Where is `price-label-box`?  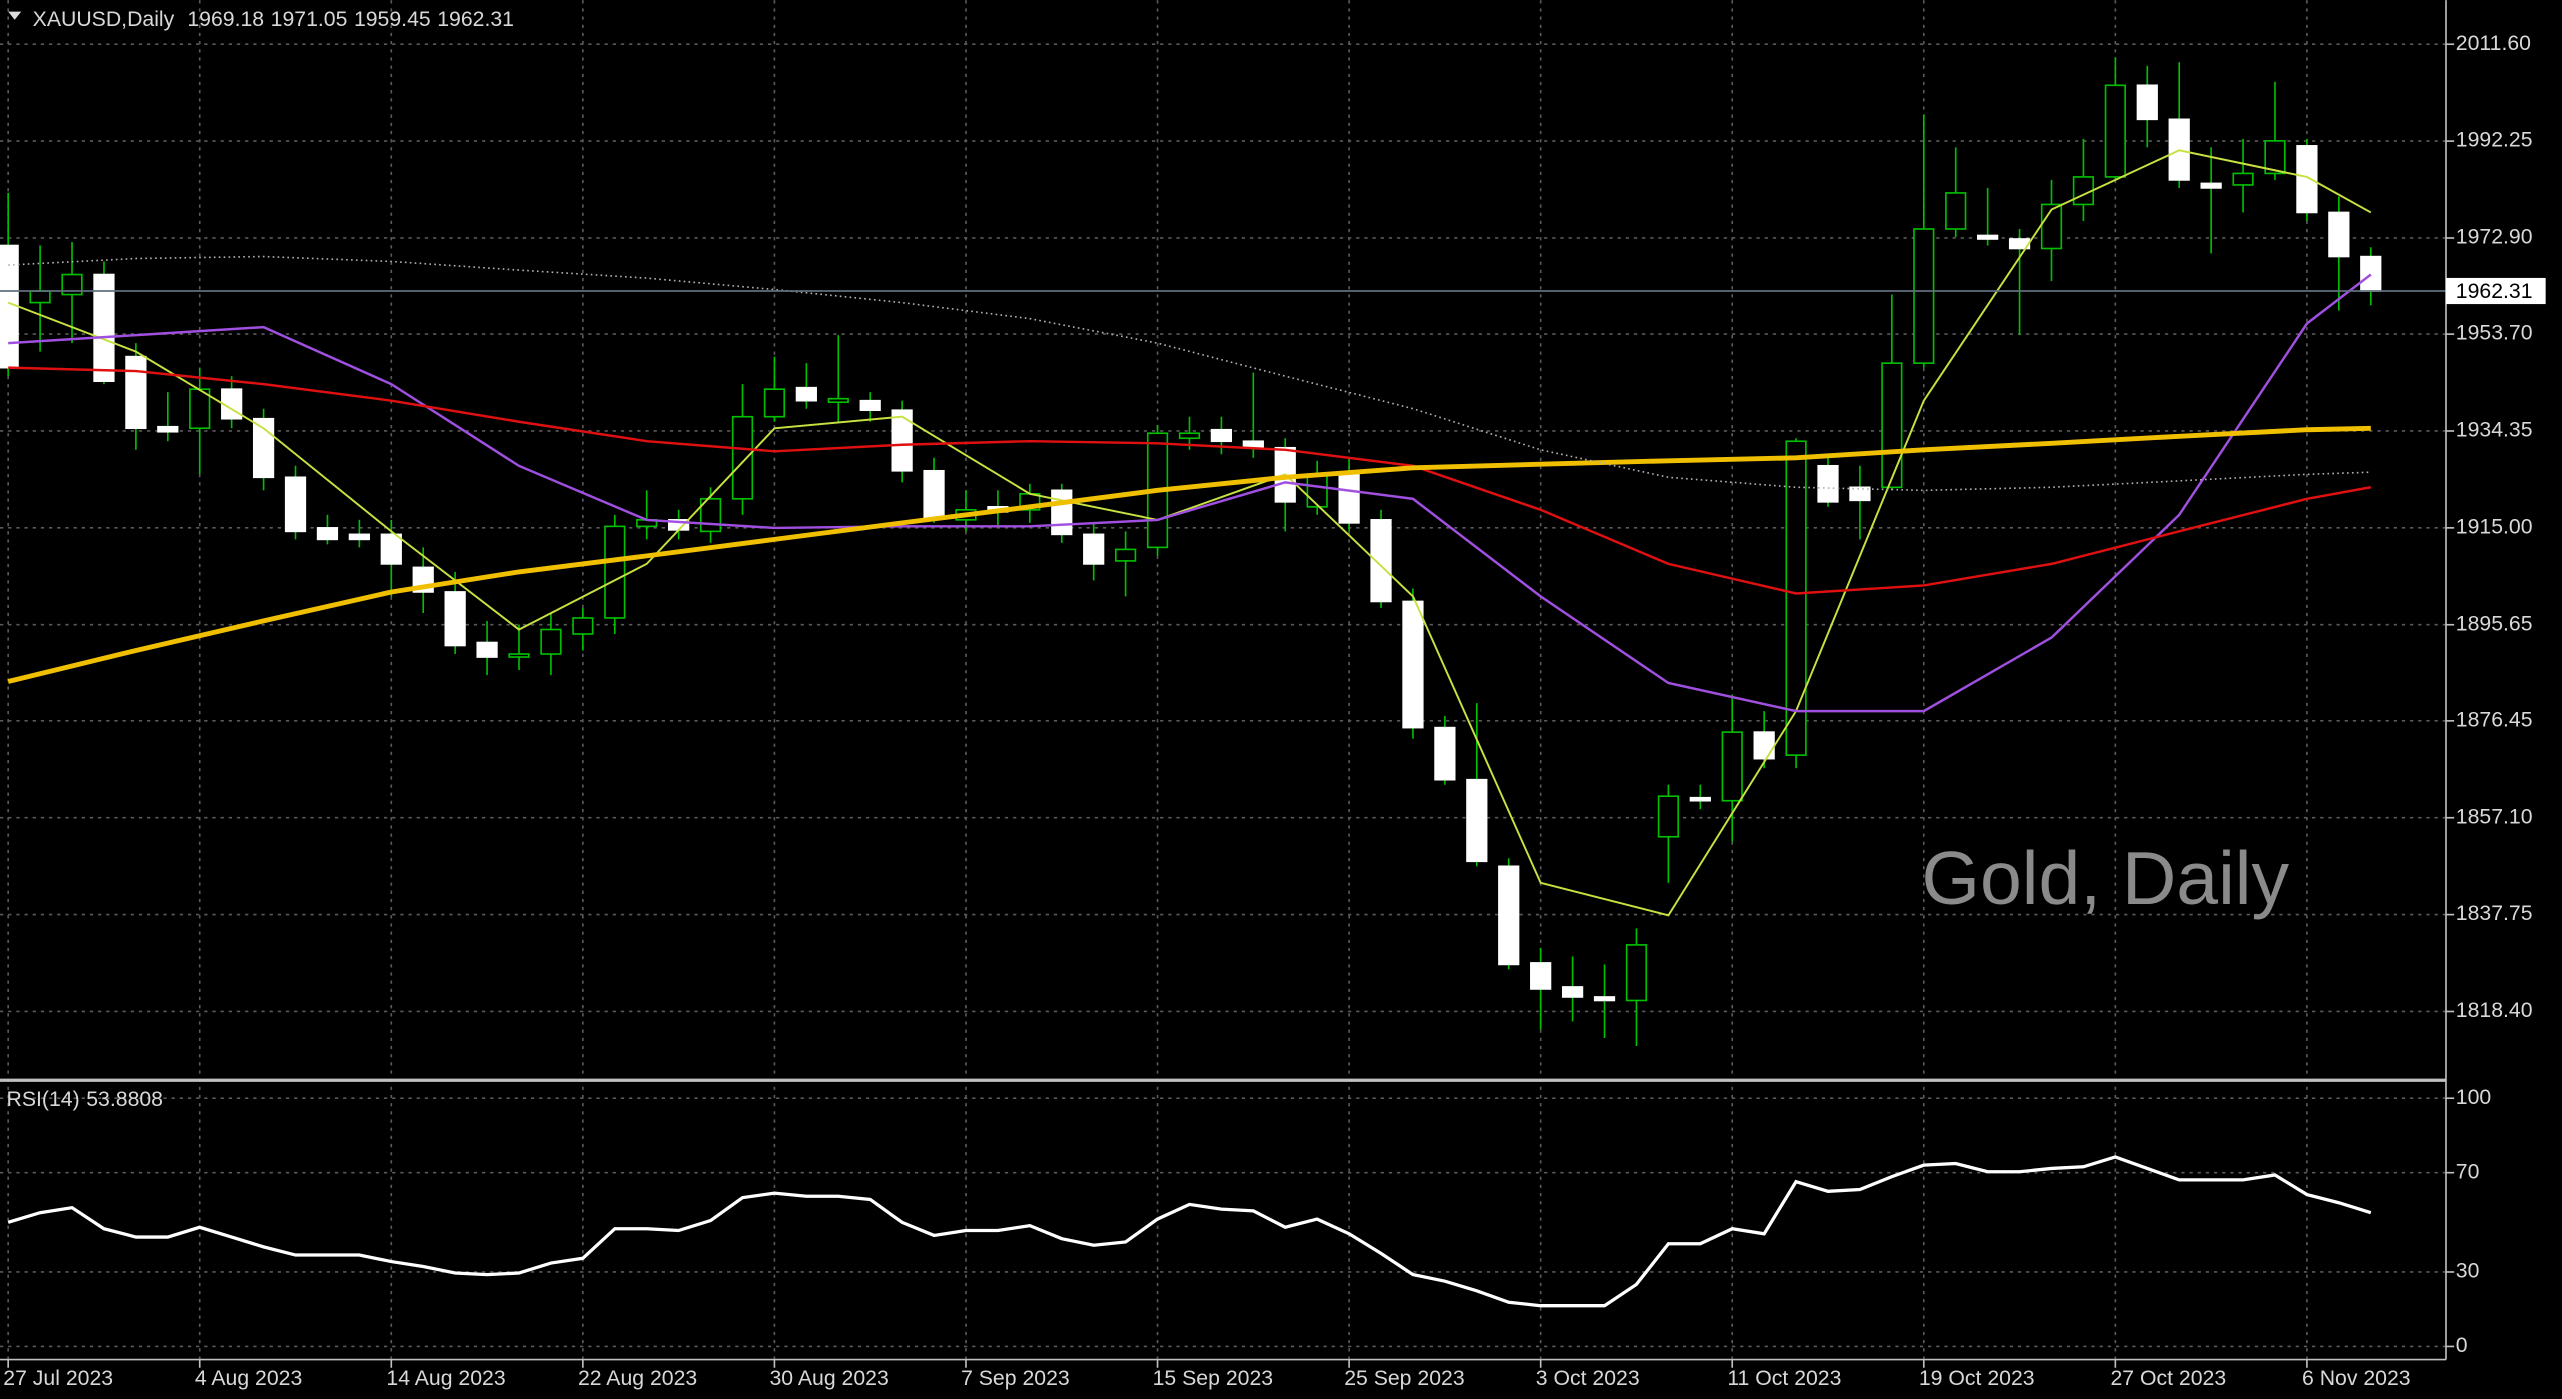 price-label-box is located at coordinates (2495, 291).